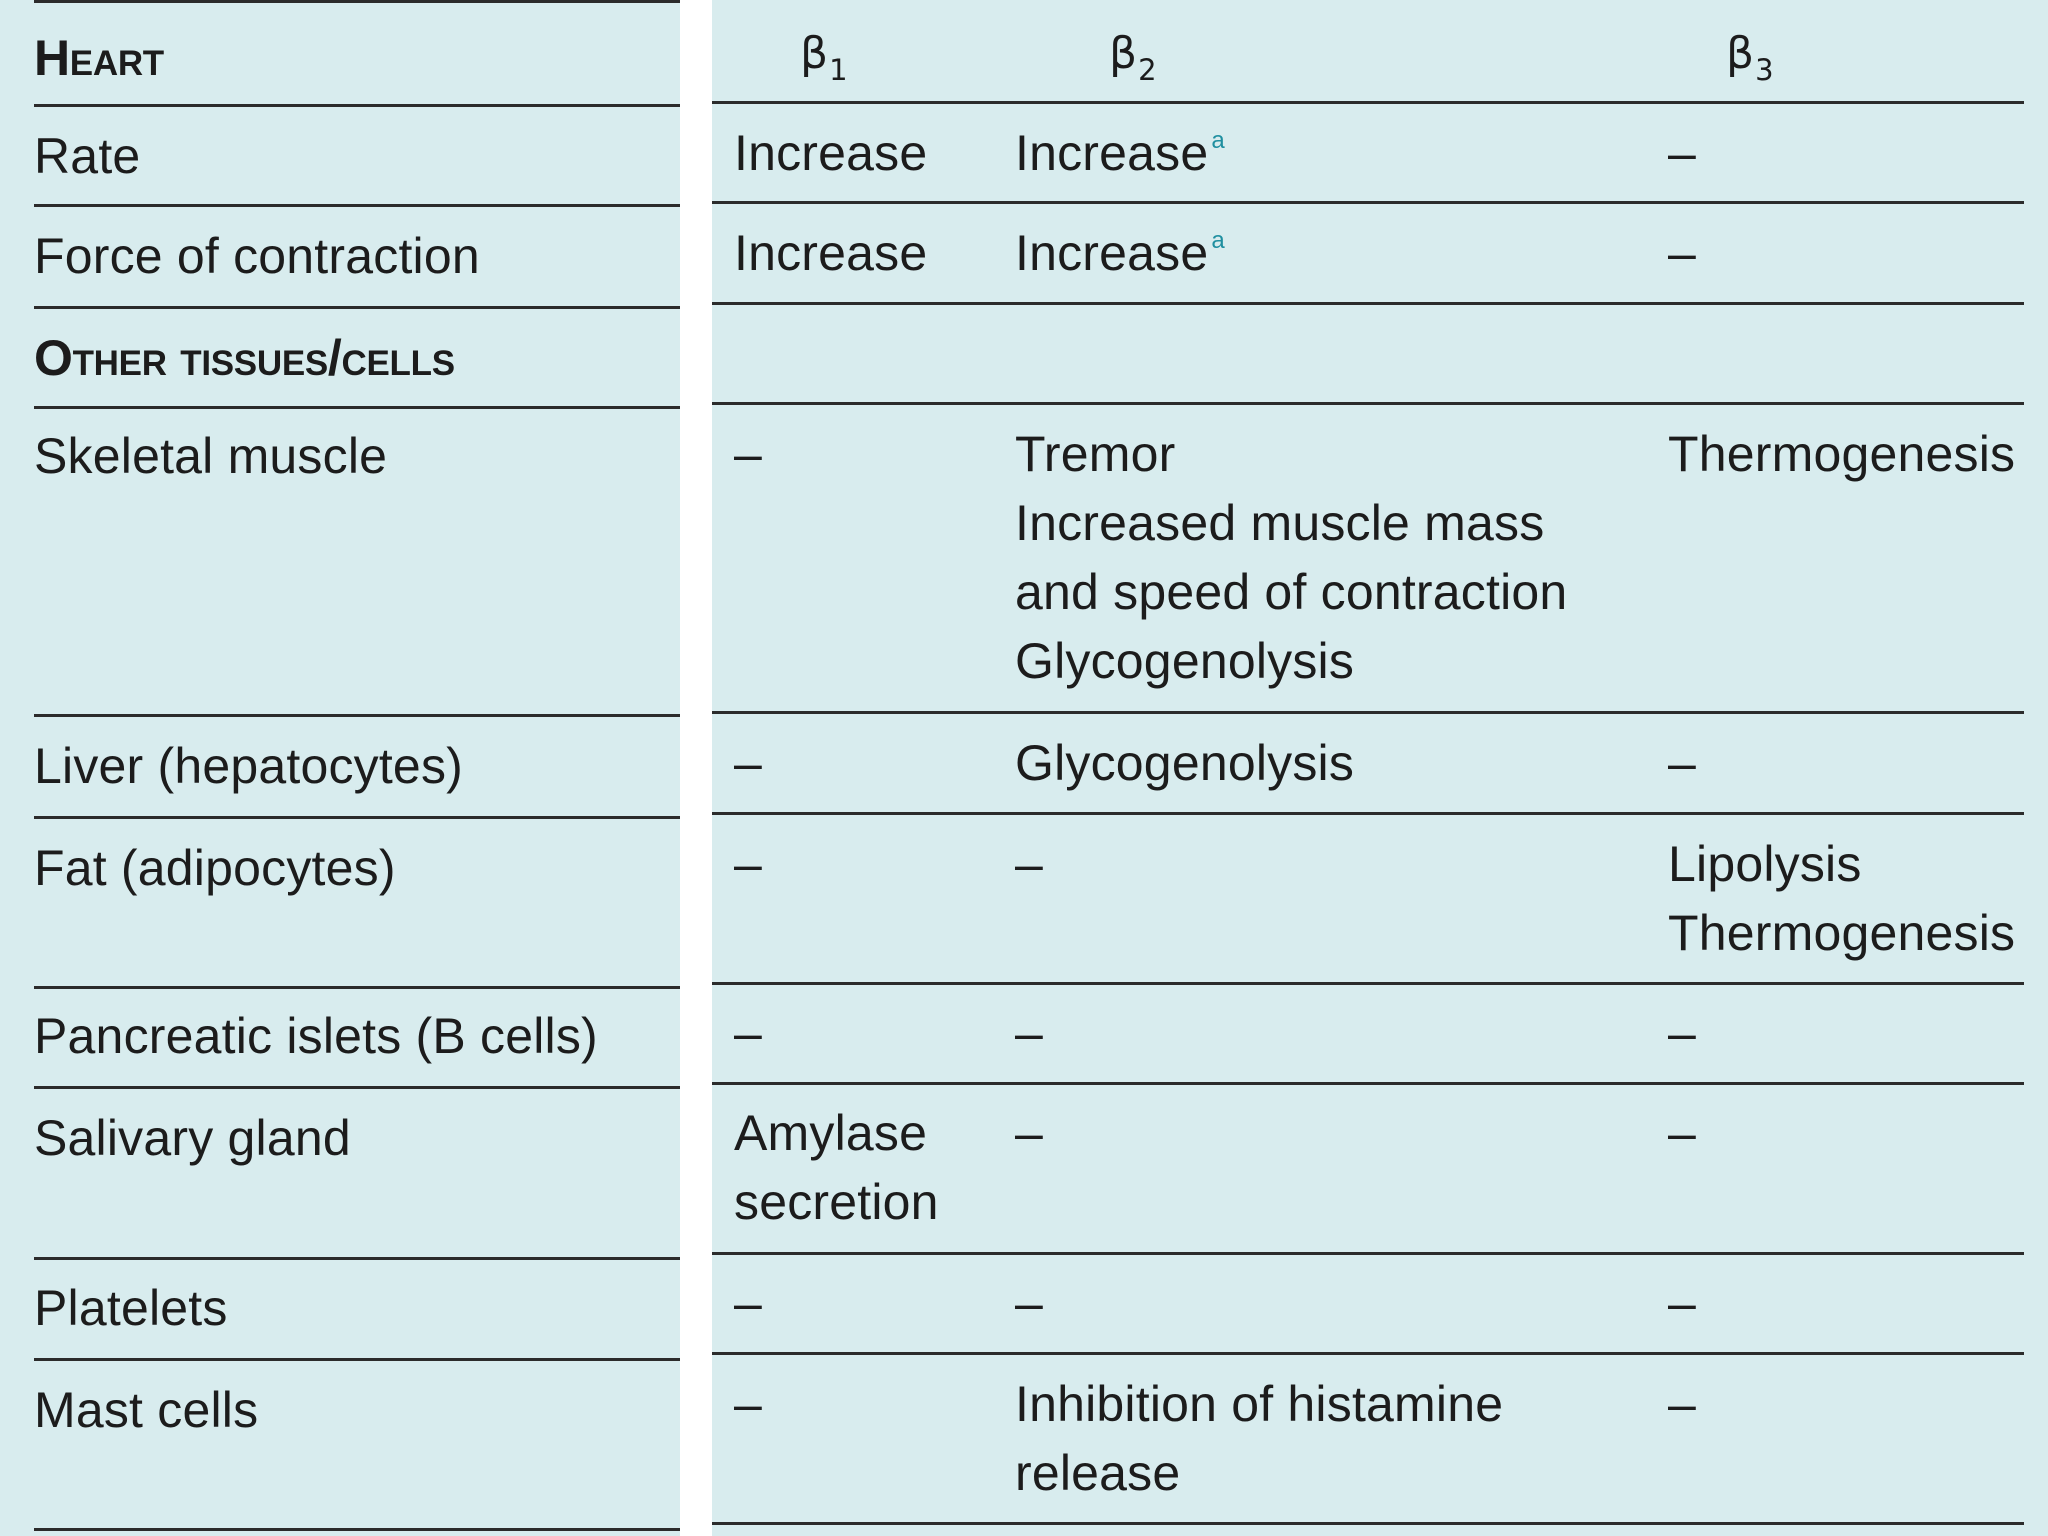  I want to click on cell-rate-beta1: Increase, so click(831, 153).